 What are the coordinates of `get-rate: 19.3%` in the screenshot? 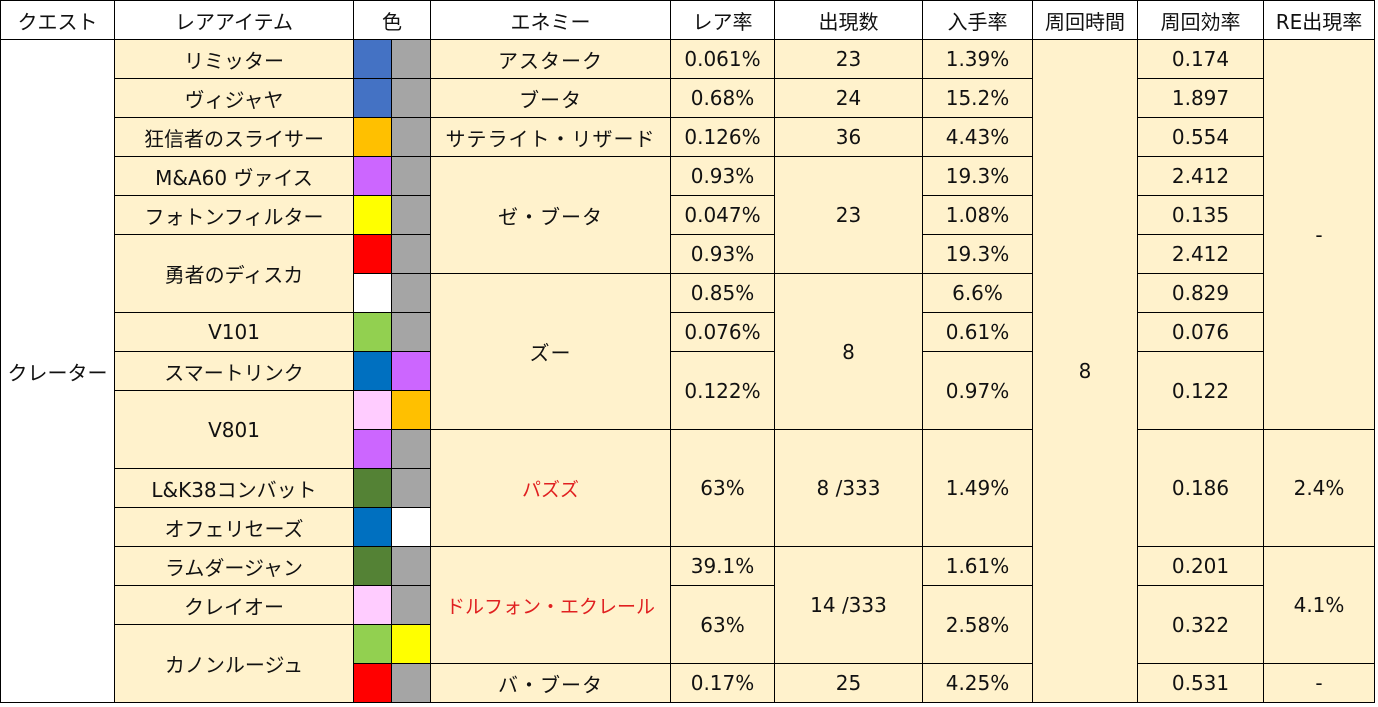 It's located at (977, 176).